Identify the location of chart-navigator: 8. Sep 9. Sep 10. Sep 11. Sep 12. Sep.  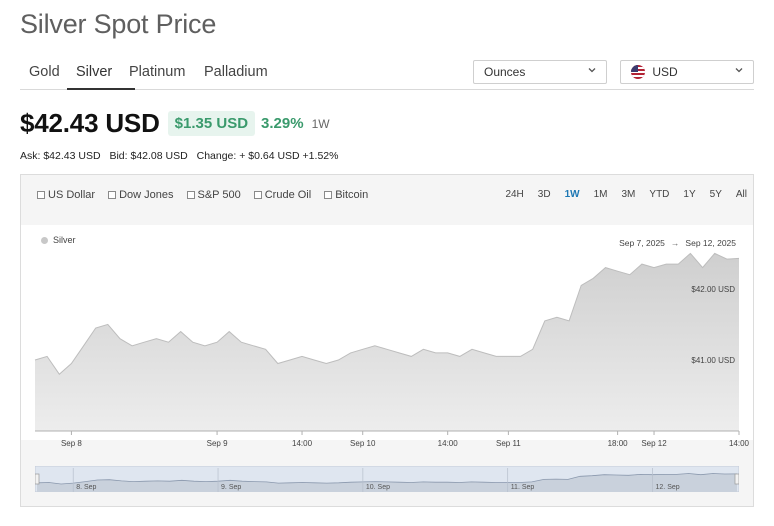
(387, 479).